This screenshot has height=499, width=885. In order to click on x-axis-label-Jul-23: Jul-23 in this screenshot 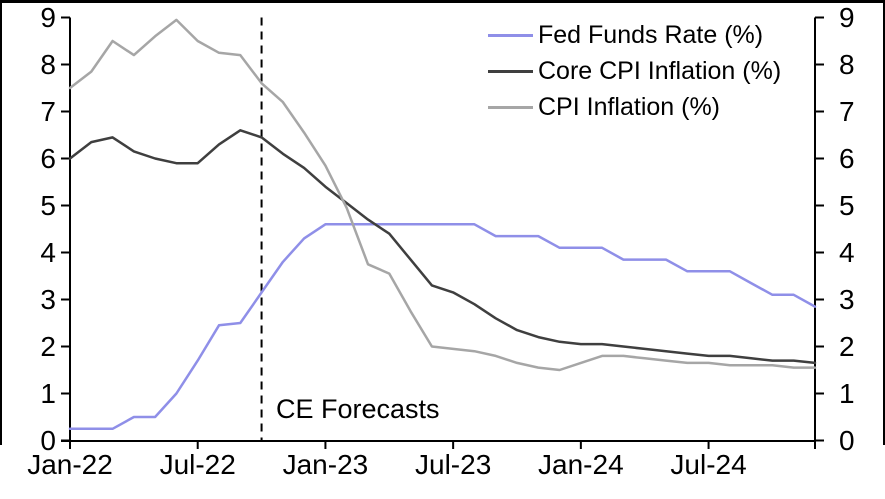, I will do `click(453, 464)`.